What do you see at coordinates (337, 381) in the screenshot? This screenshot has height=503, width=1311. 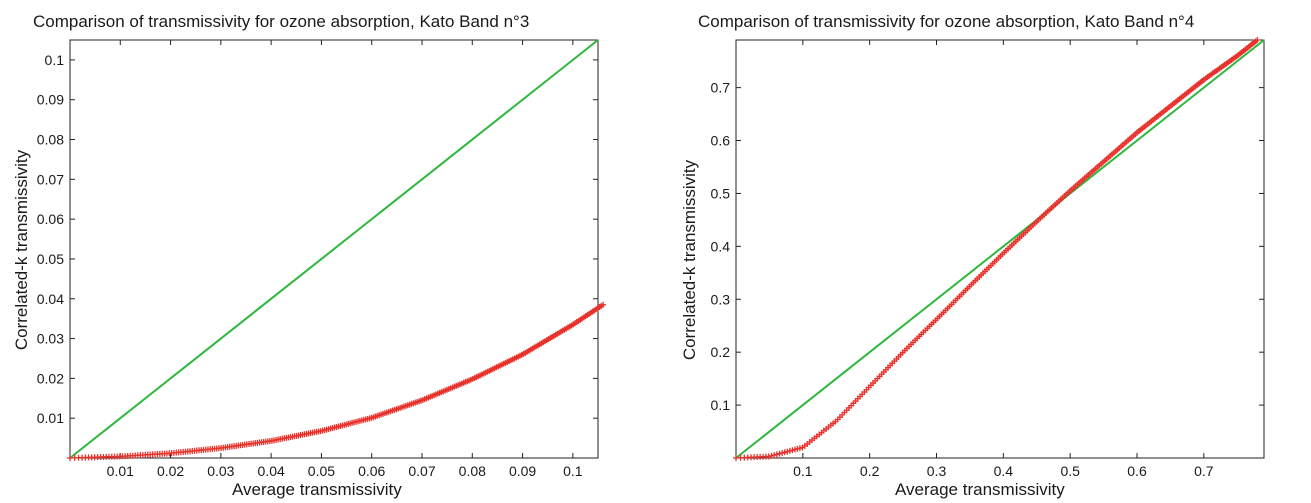 I see `marker-series` at bounding box center [337, 381].